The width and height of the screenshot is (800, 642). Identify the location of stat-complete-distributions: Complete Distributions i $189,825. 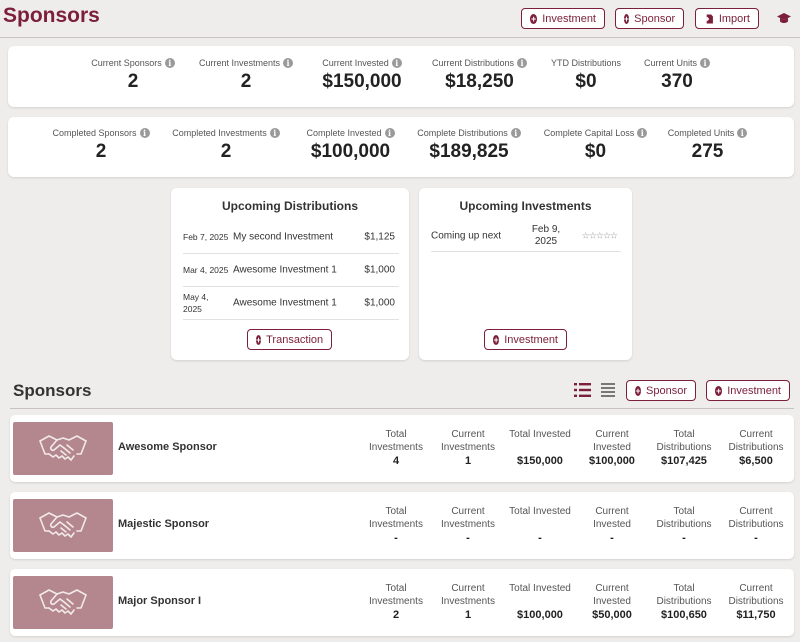
(469, 145).